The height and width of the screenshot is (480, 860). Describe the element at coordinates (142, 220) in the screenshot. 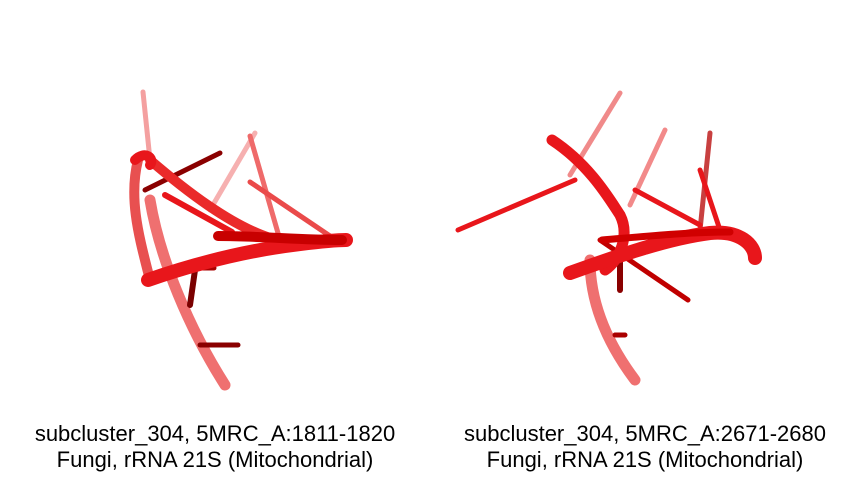

I see `backbone-strand` at that location.